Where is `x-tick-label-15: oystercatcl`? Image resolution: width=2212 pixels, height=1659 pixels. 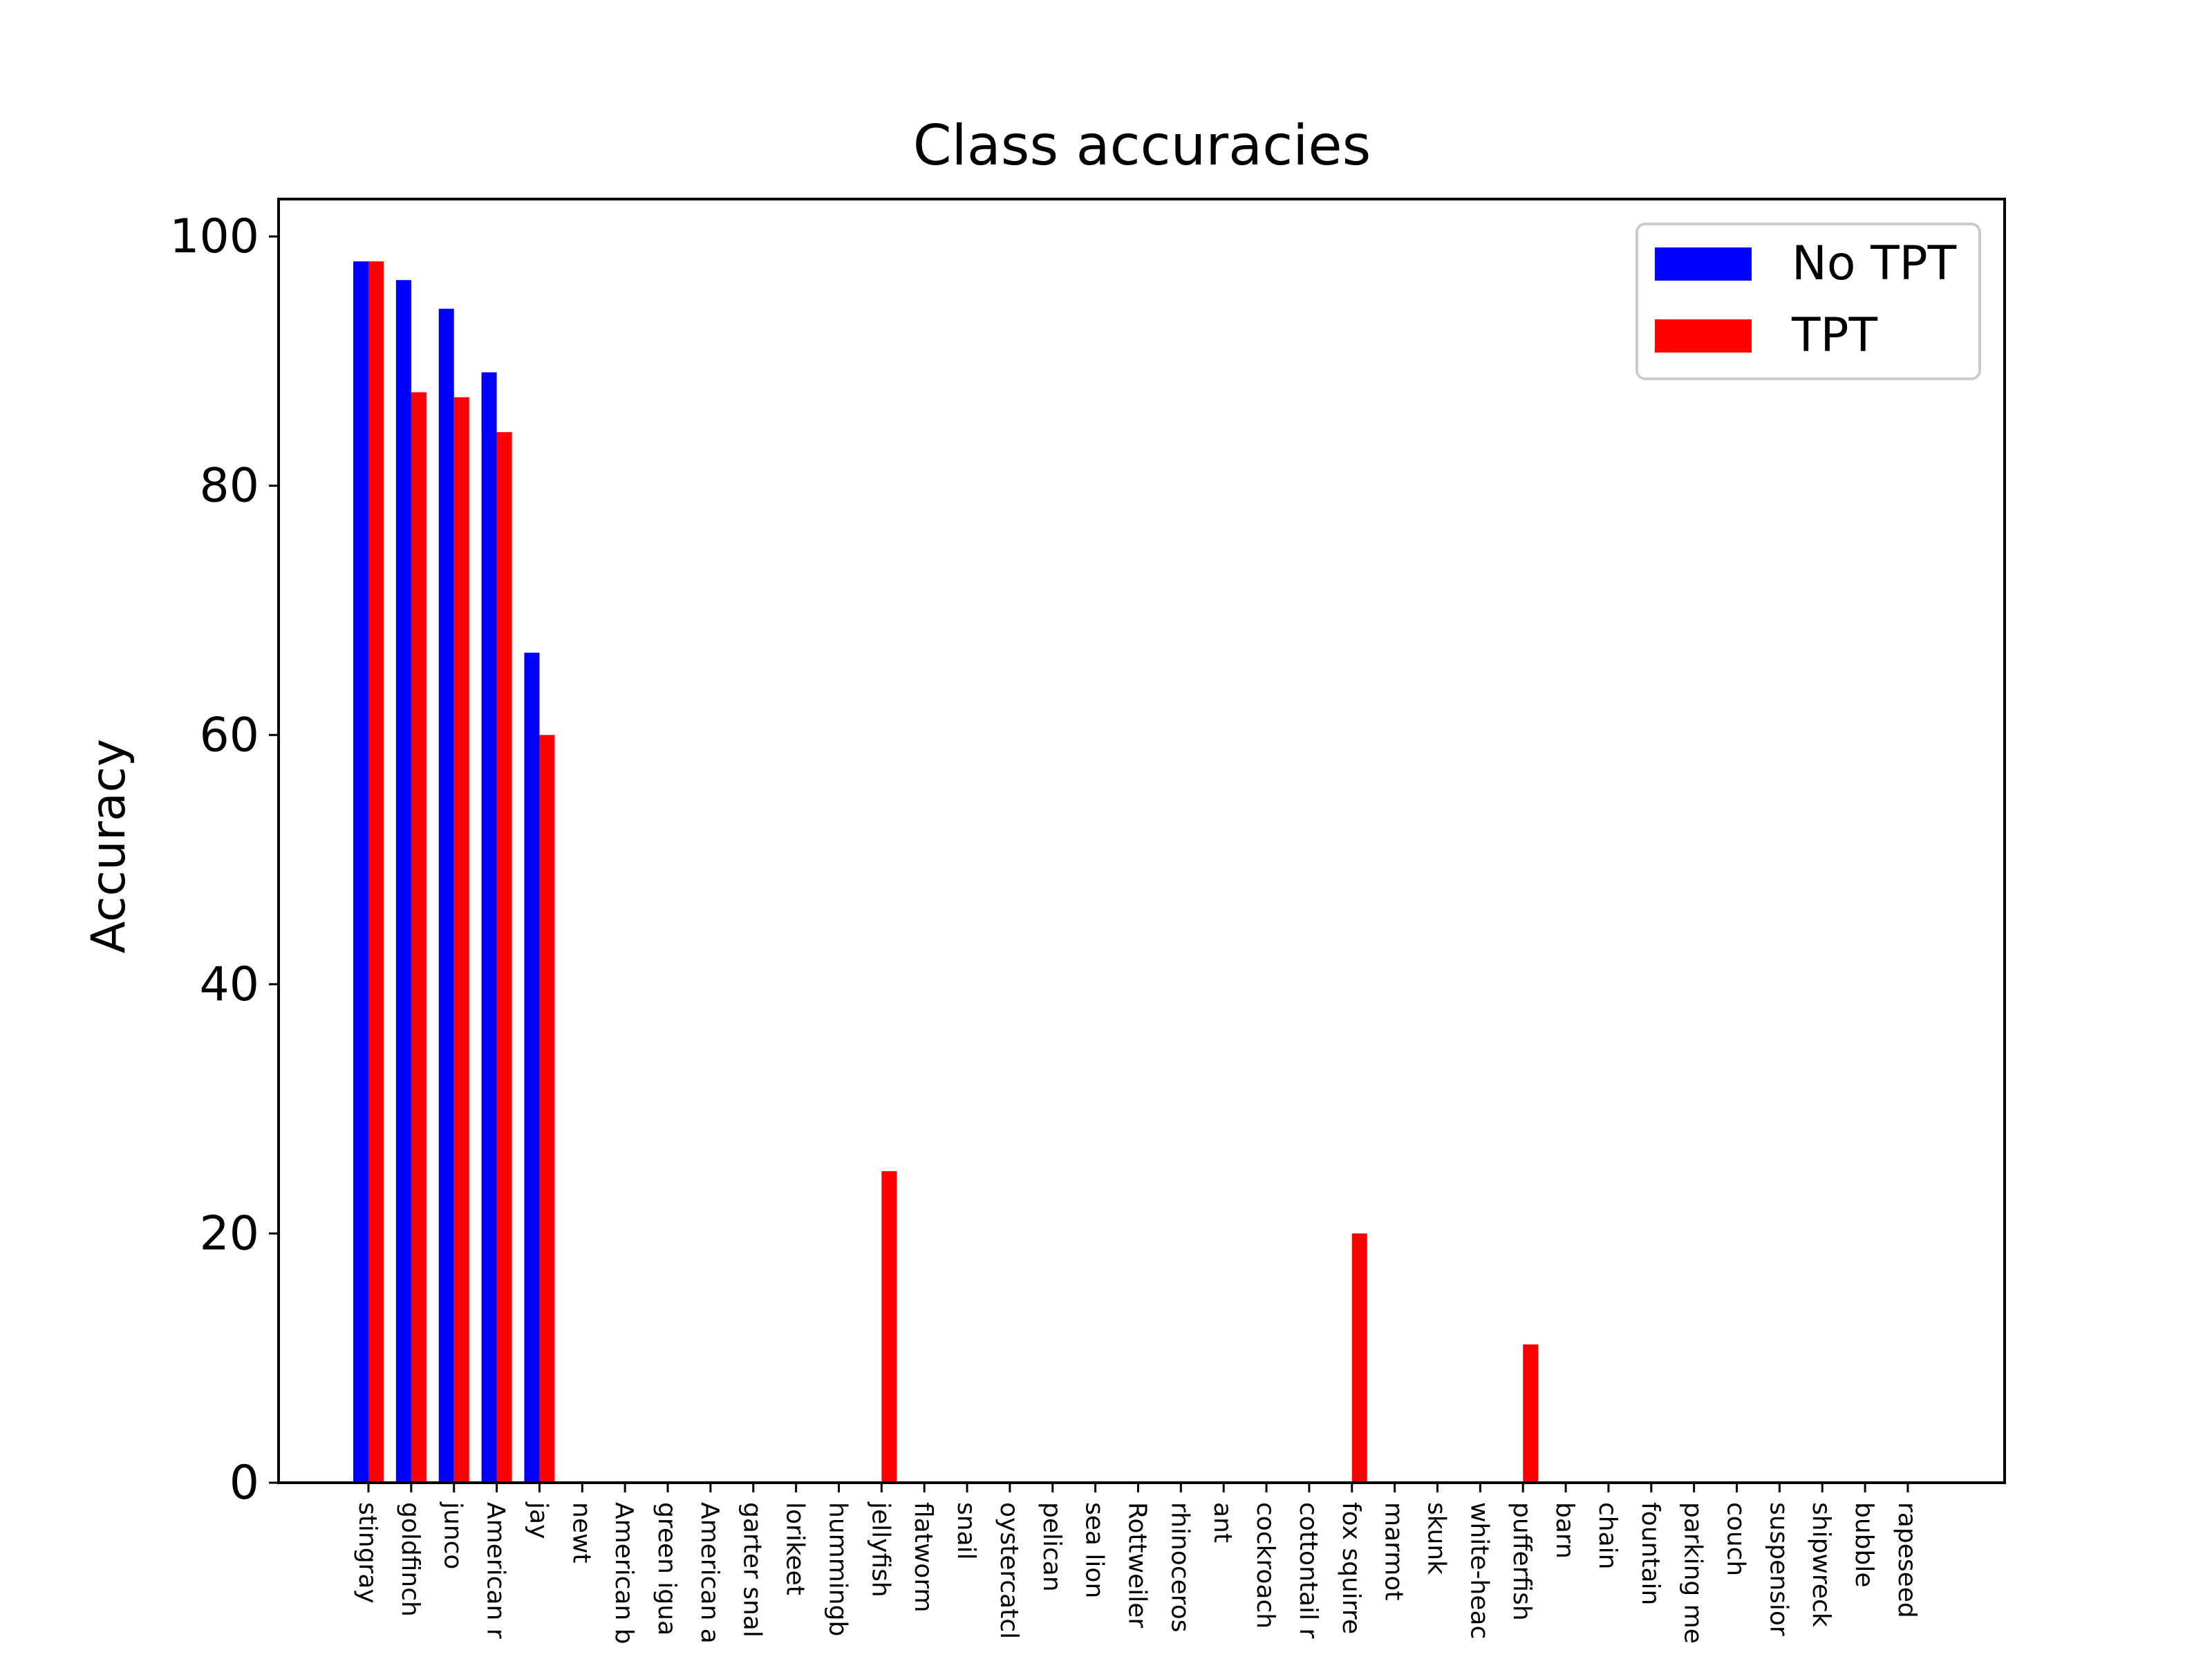 x-tick-label-15: oystercatcl is located at coordinates (1009, 1570).